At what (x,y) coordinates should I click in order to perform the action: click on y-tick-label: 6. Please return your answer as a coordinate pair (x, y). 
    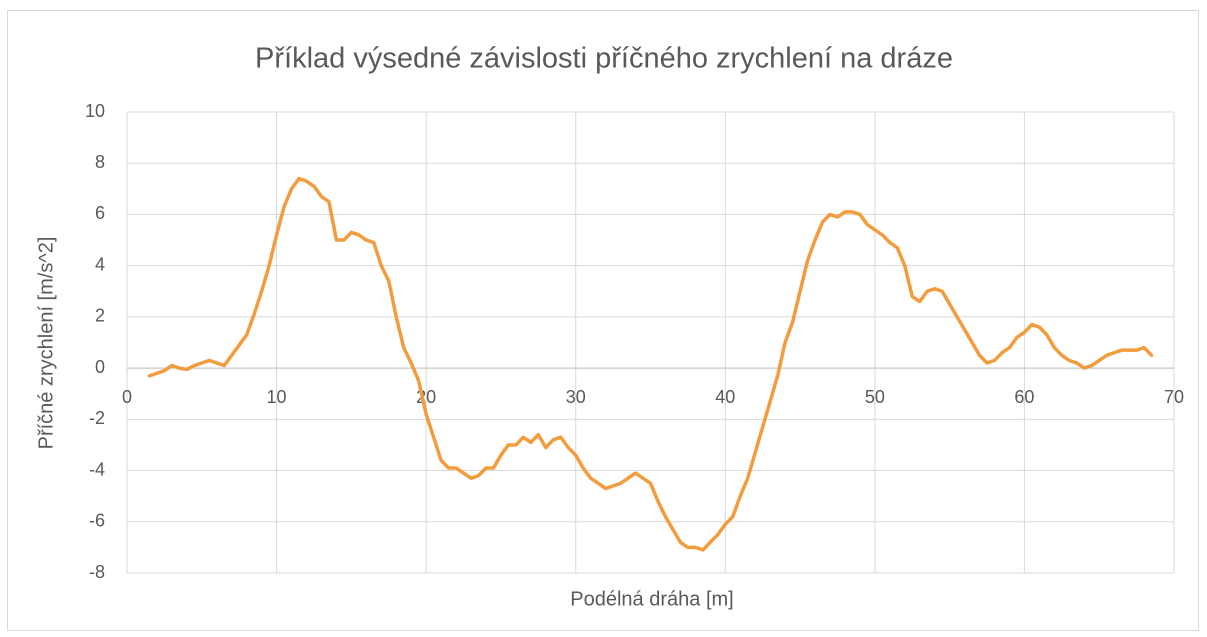
    Looking at the image, I should click on (100, 213).